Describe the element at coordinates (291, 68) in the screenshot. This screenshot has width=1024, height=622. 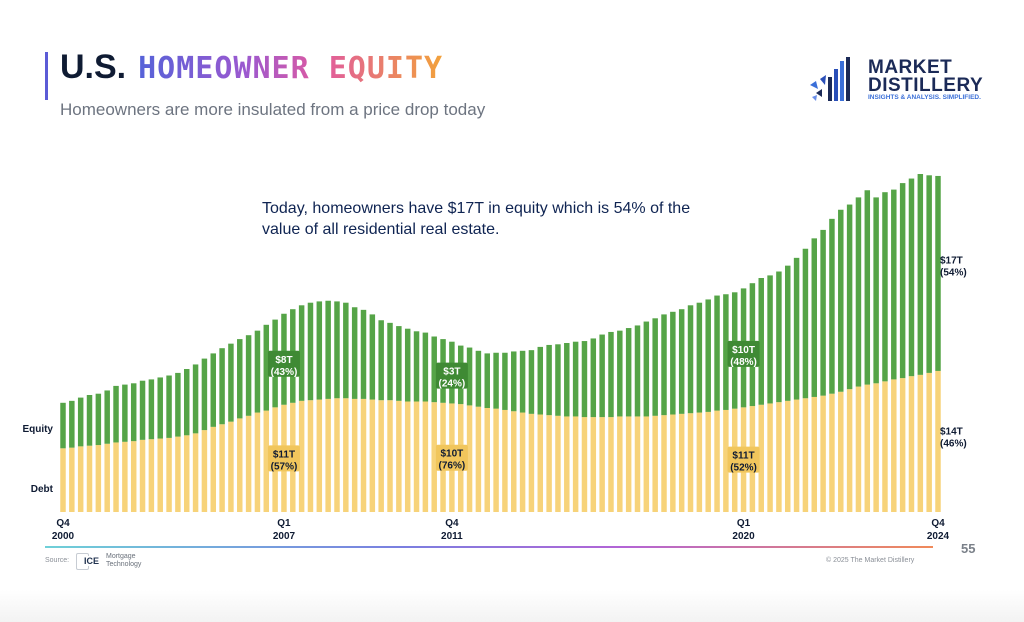
I see `title-accent: HOMEOWNER EQUITY` at that location.